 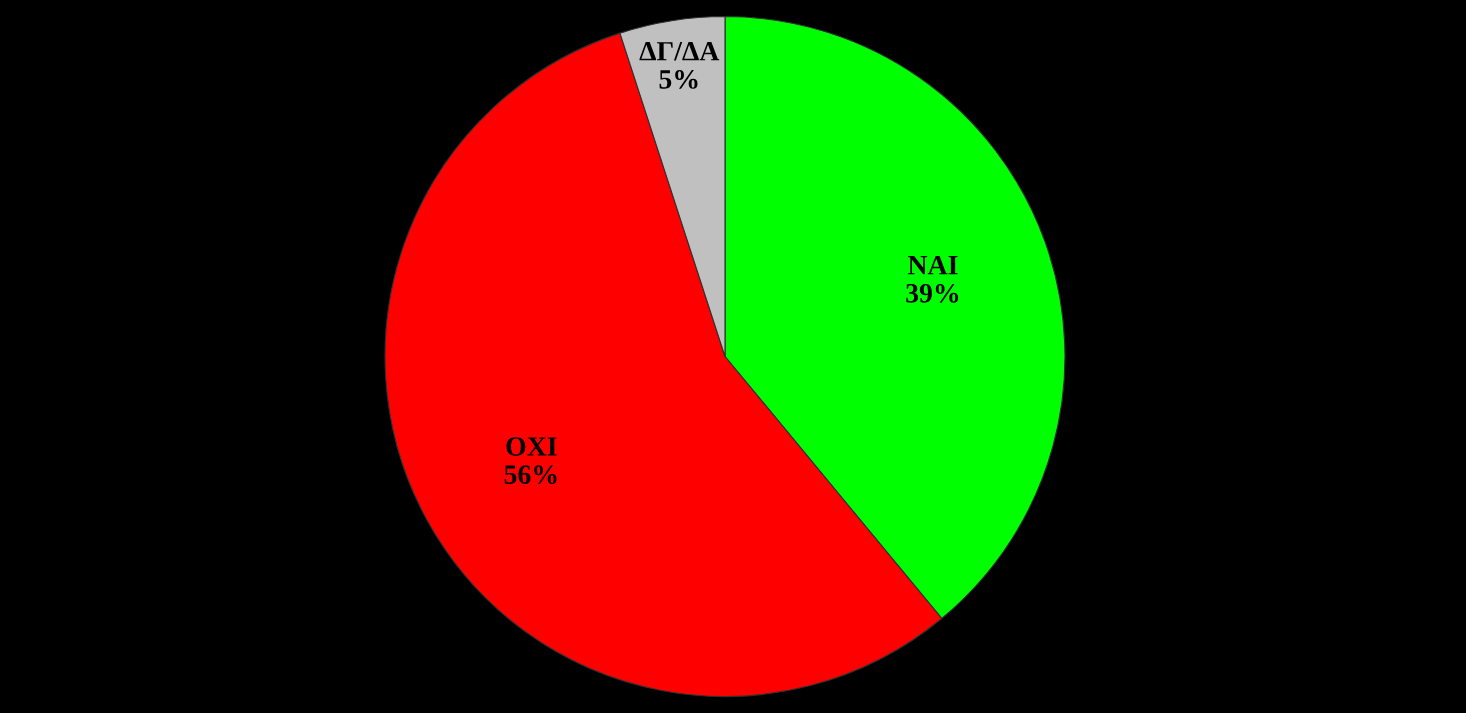 What do you see at coordinates (531, 446) in the screenshot?
I see `slice-label: ΟΧΙ` at bounding box center [531, 446].